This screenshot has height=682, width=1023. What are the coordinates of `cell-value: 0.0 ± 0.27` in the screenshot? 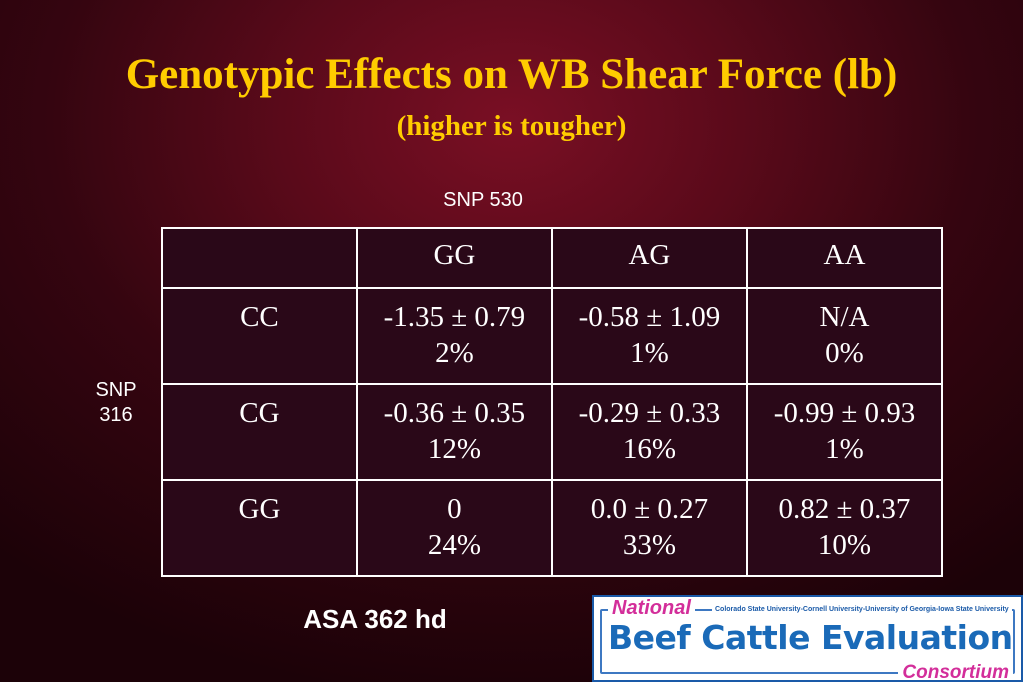 It's located at (649, 509).